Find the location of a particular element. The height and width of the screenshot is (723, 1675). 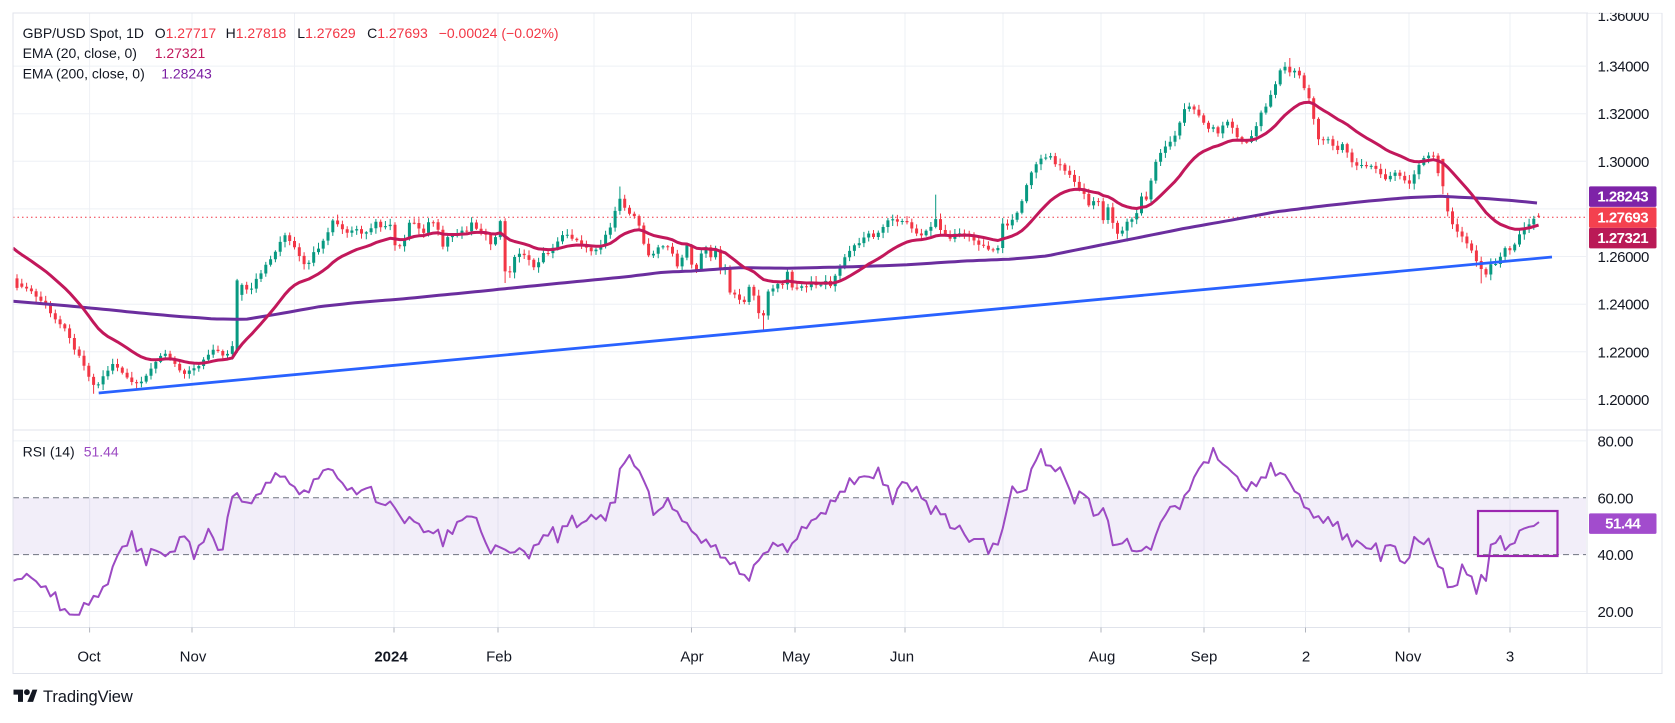

svg-text: 1.20000 is located at coordinates (1623, 400).